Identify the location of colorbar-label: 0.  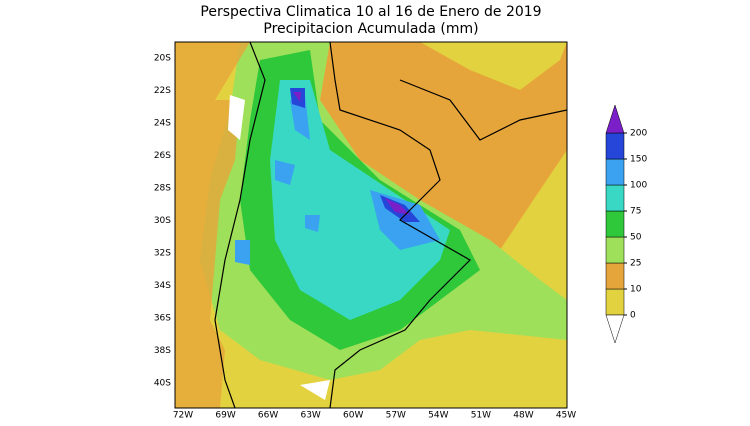
(633, 316).